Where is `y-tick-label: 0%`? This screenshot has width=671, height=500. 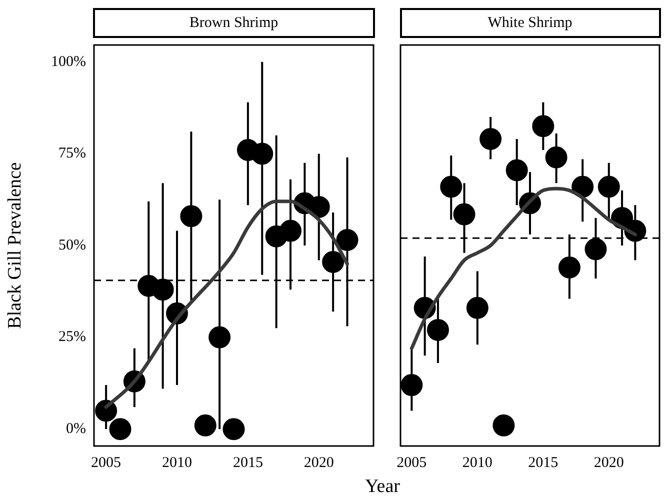
y-tick-label: 0% is located at coordinates (76, 429).